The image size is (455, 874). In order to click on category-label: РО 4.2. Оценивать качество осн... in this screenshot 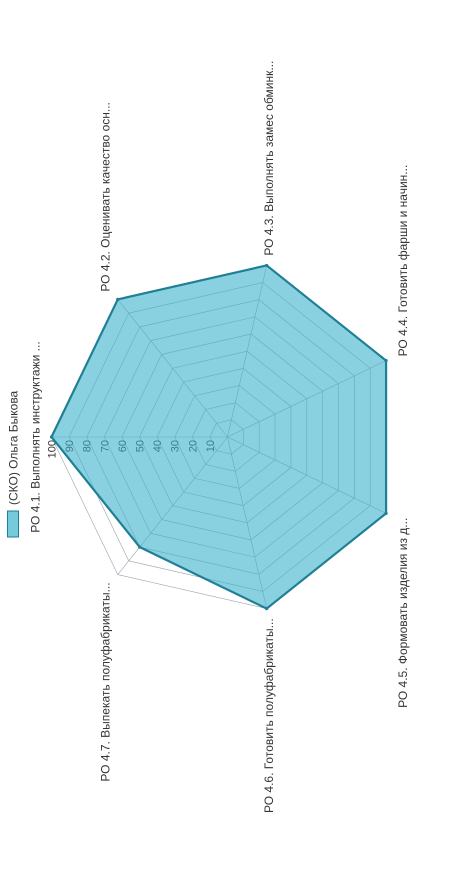, I will do `click(106, 196)`.